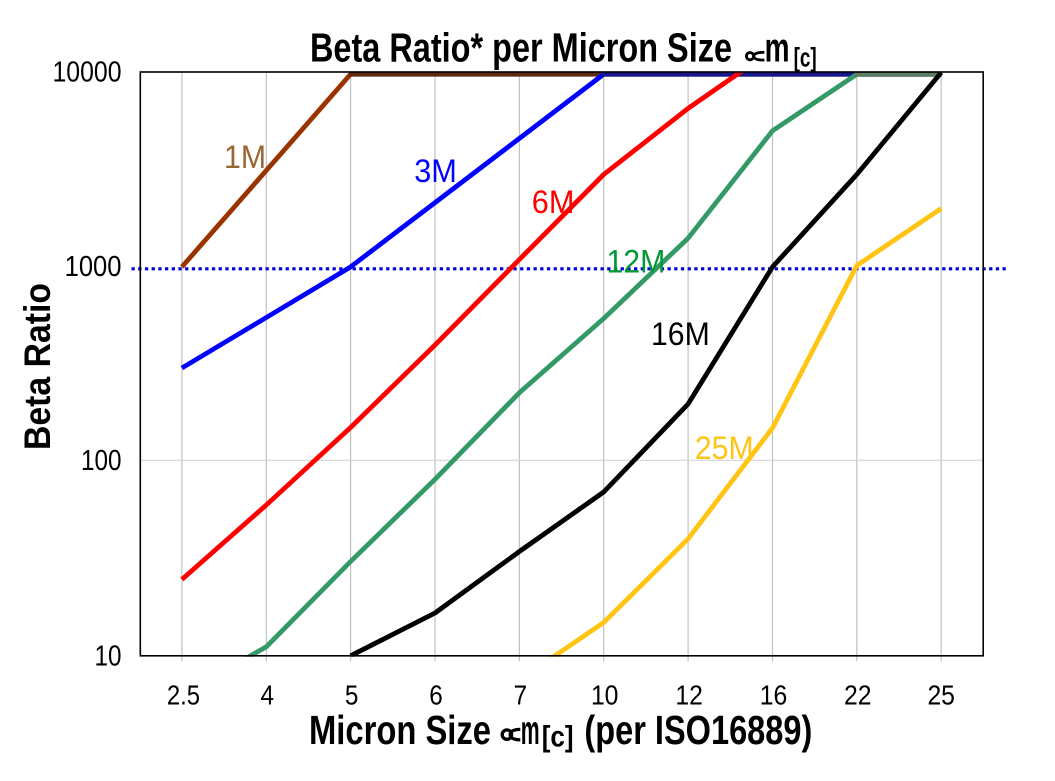  What do you see at coordinates (553, 202) in the screenshot?
I see `svg-text: 6M` at bounding box center [553, 202].